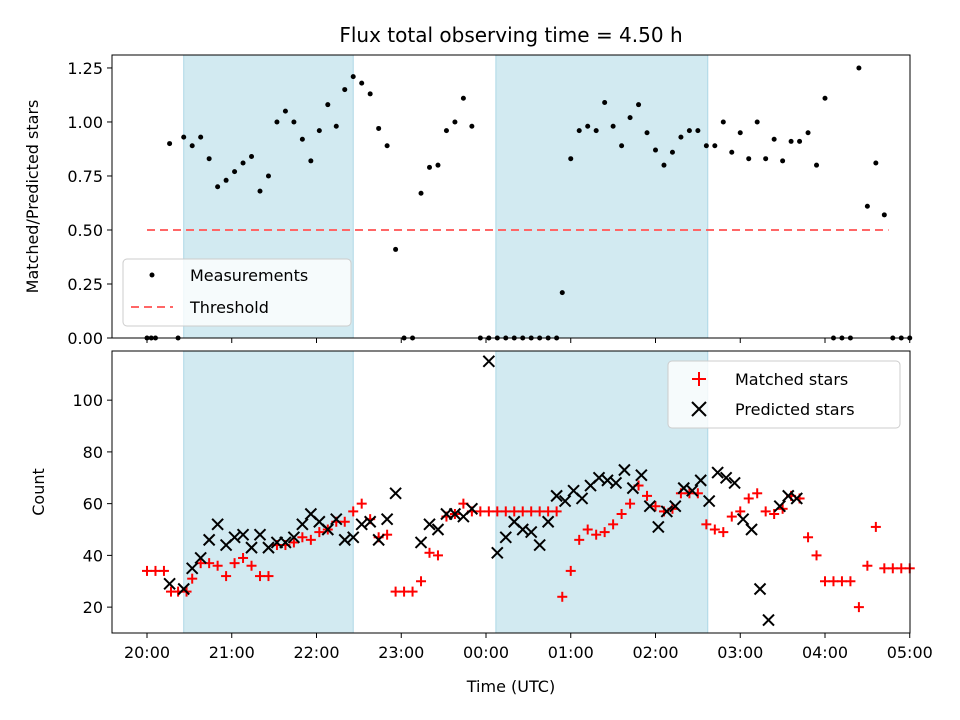 The height and width of the screenshot is (720, 960). I want to click on top-y-tick-label: 0.50, so click(85, 230).